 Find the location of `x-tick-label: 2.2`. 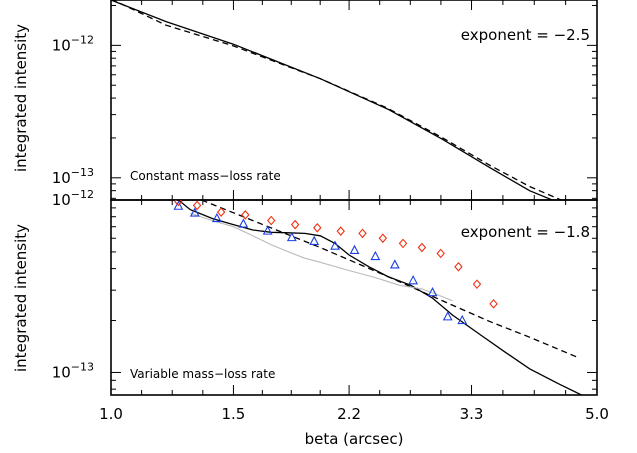

x-tick-label: 2.2 is located at coordinates (349, 414).